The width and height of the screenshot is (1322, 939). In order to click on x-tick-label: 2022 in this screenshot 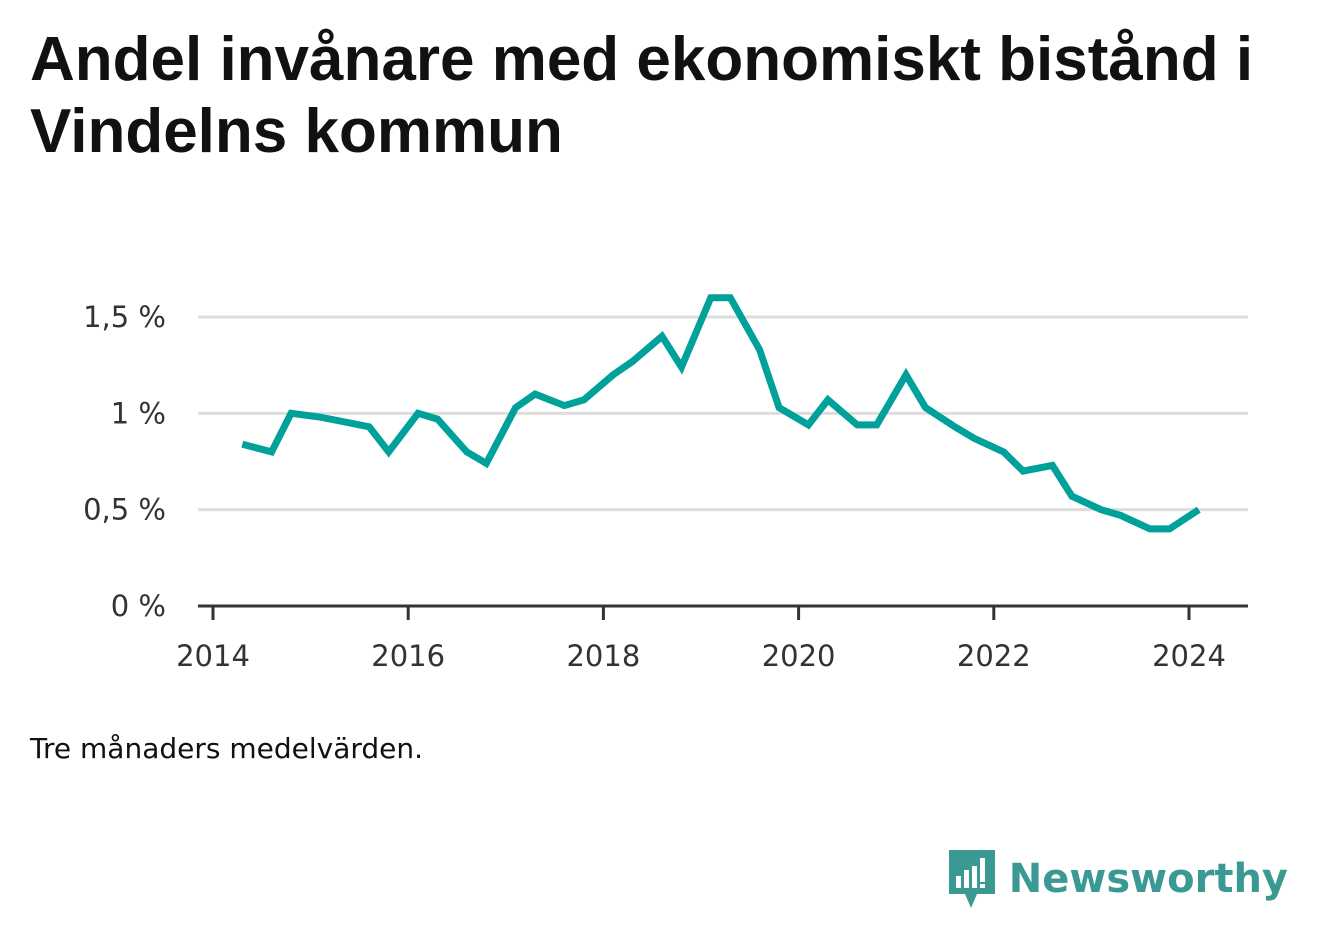, I will do `click(994, 656)`.